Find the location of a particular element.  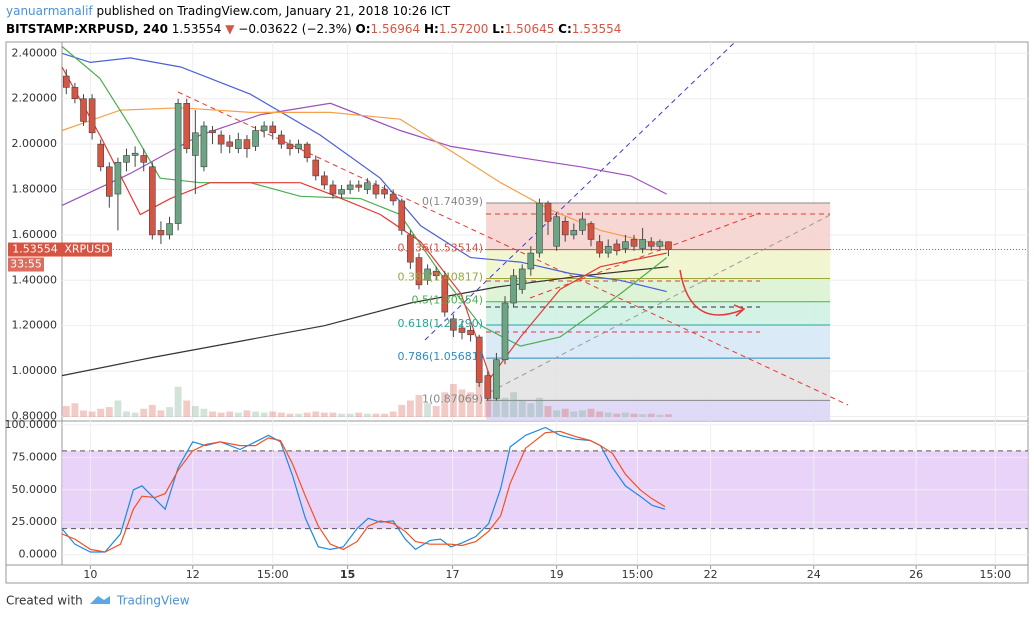

fib-label: 0.786(1.05681) is located at coordinates (441, 356).